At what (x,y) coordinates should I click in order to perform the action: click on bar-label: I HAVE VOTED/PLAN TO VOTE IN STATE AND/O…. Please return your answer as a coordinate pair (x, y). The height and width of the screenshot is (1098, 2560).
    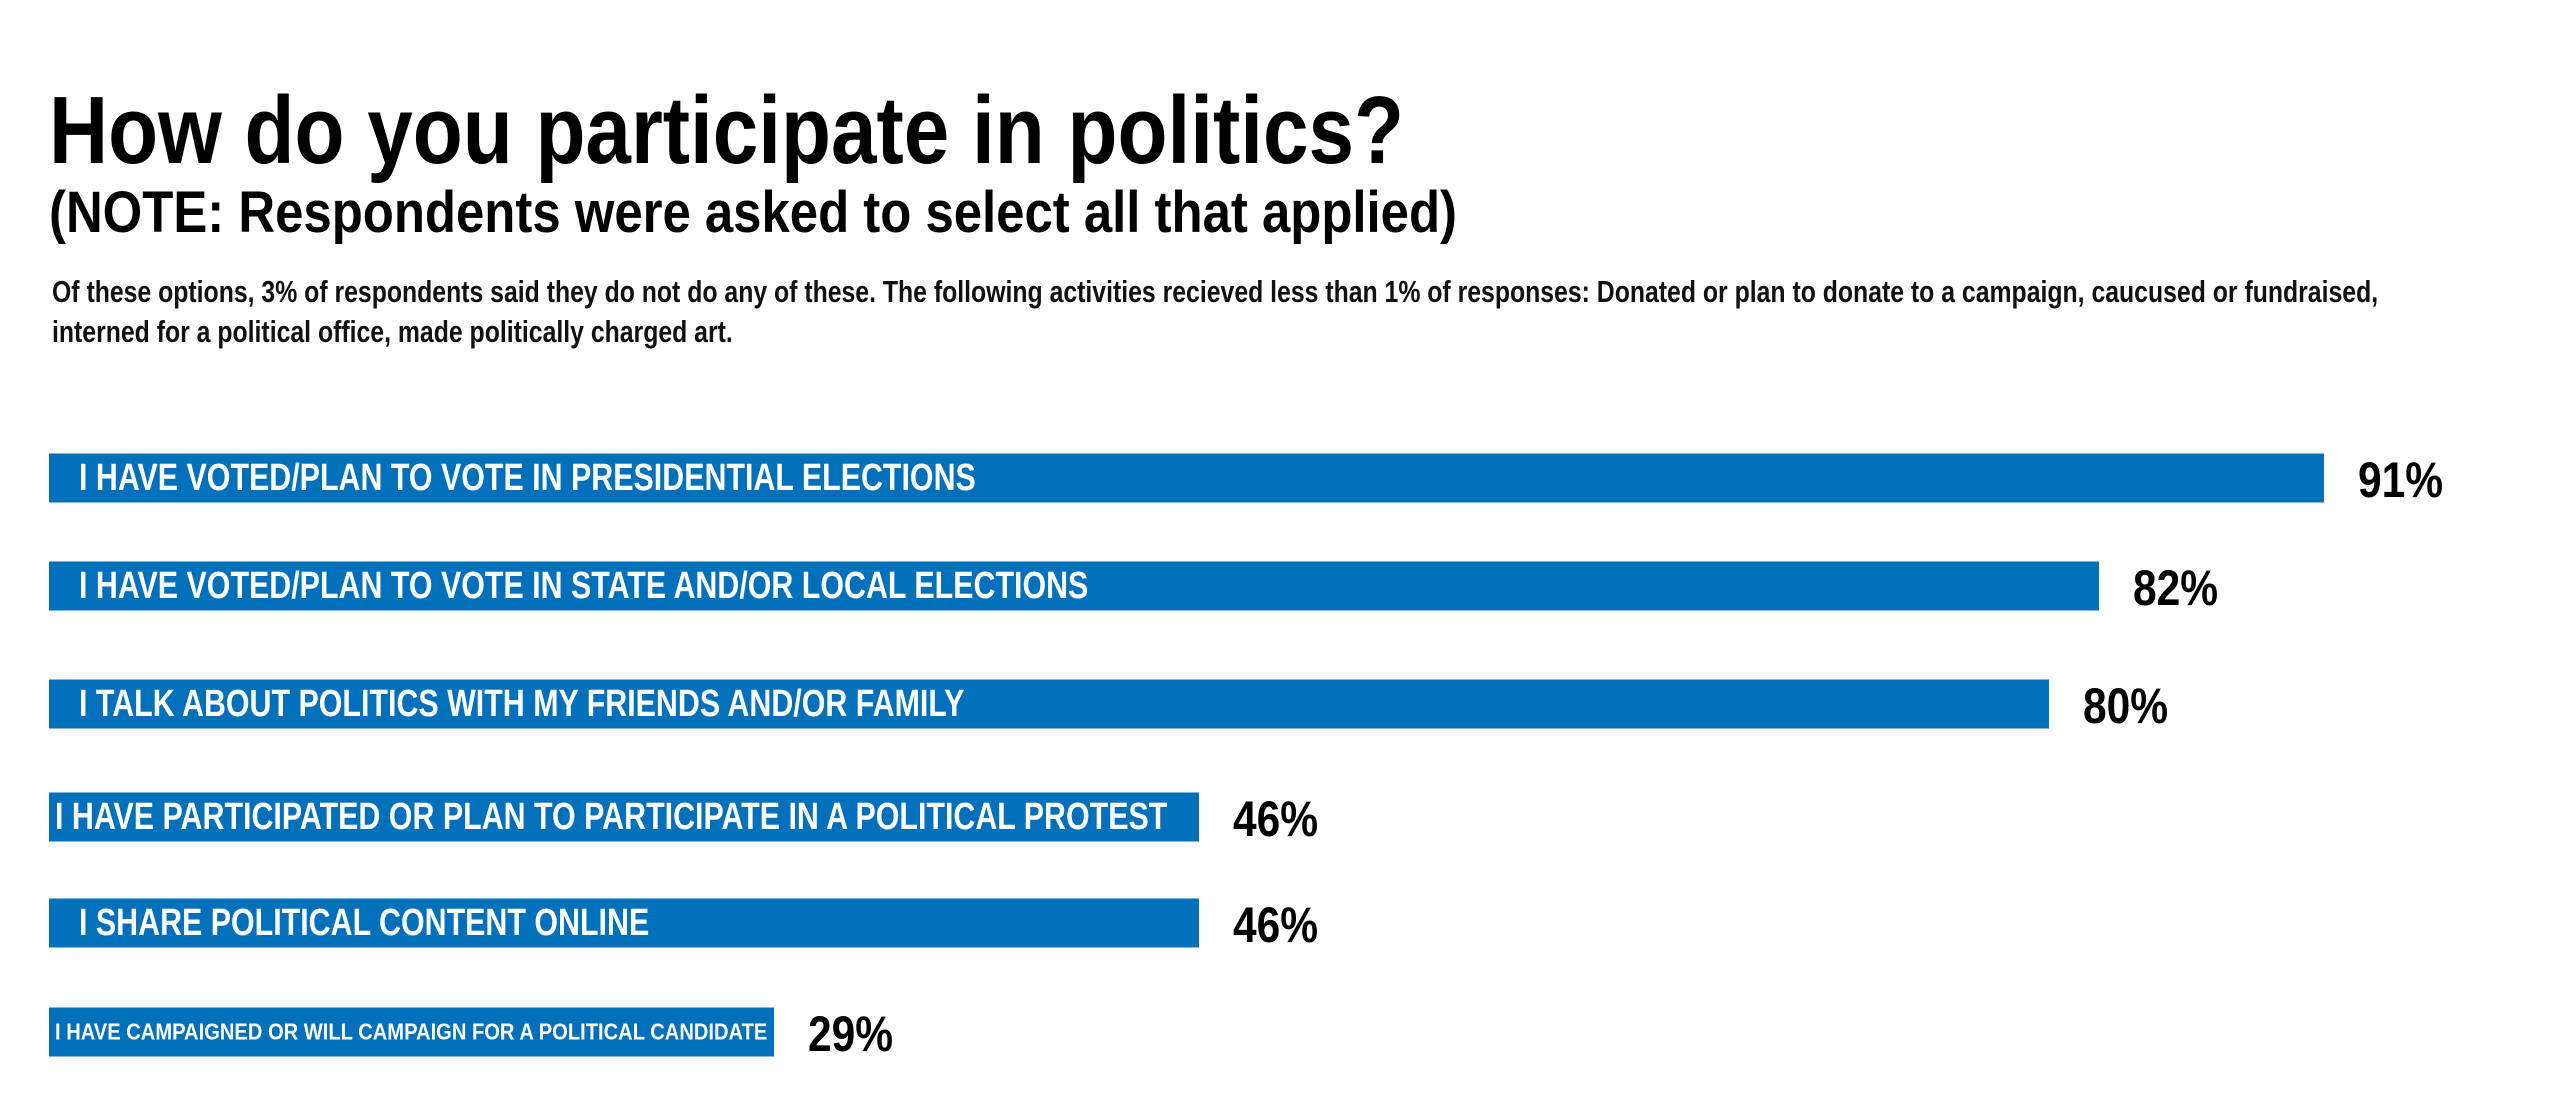
    Looking at the image, I should click on (583, 586).